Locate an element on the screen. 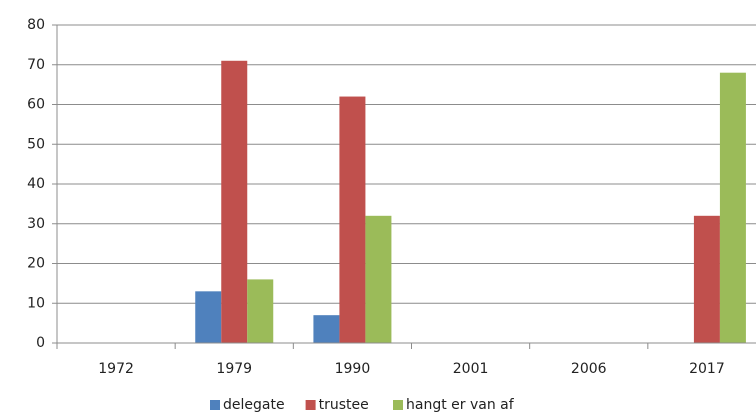 The image size is (756, 415). y-tick-label: 0 is located at coordinates (40, 343).